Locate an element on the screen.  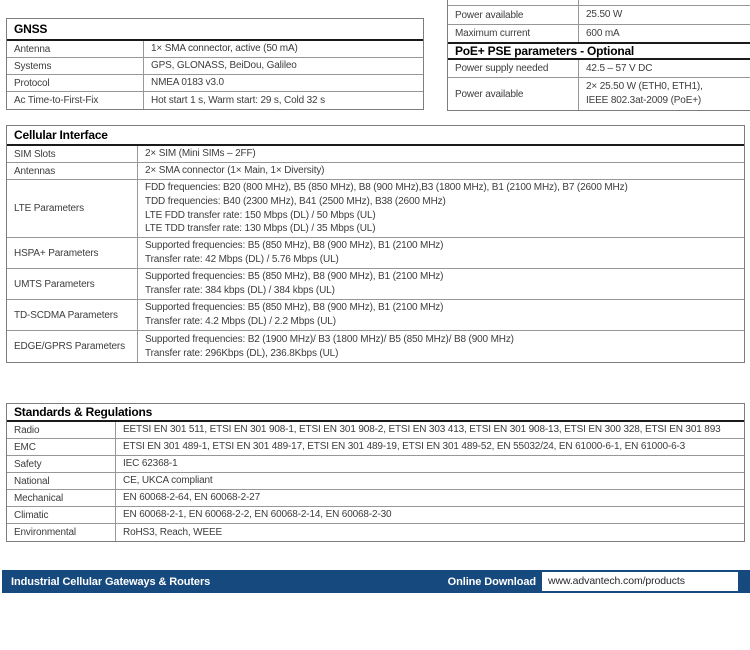
table-row: Maximum current 600 mA is located at coordinates (599, 33).